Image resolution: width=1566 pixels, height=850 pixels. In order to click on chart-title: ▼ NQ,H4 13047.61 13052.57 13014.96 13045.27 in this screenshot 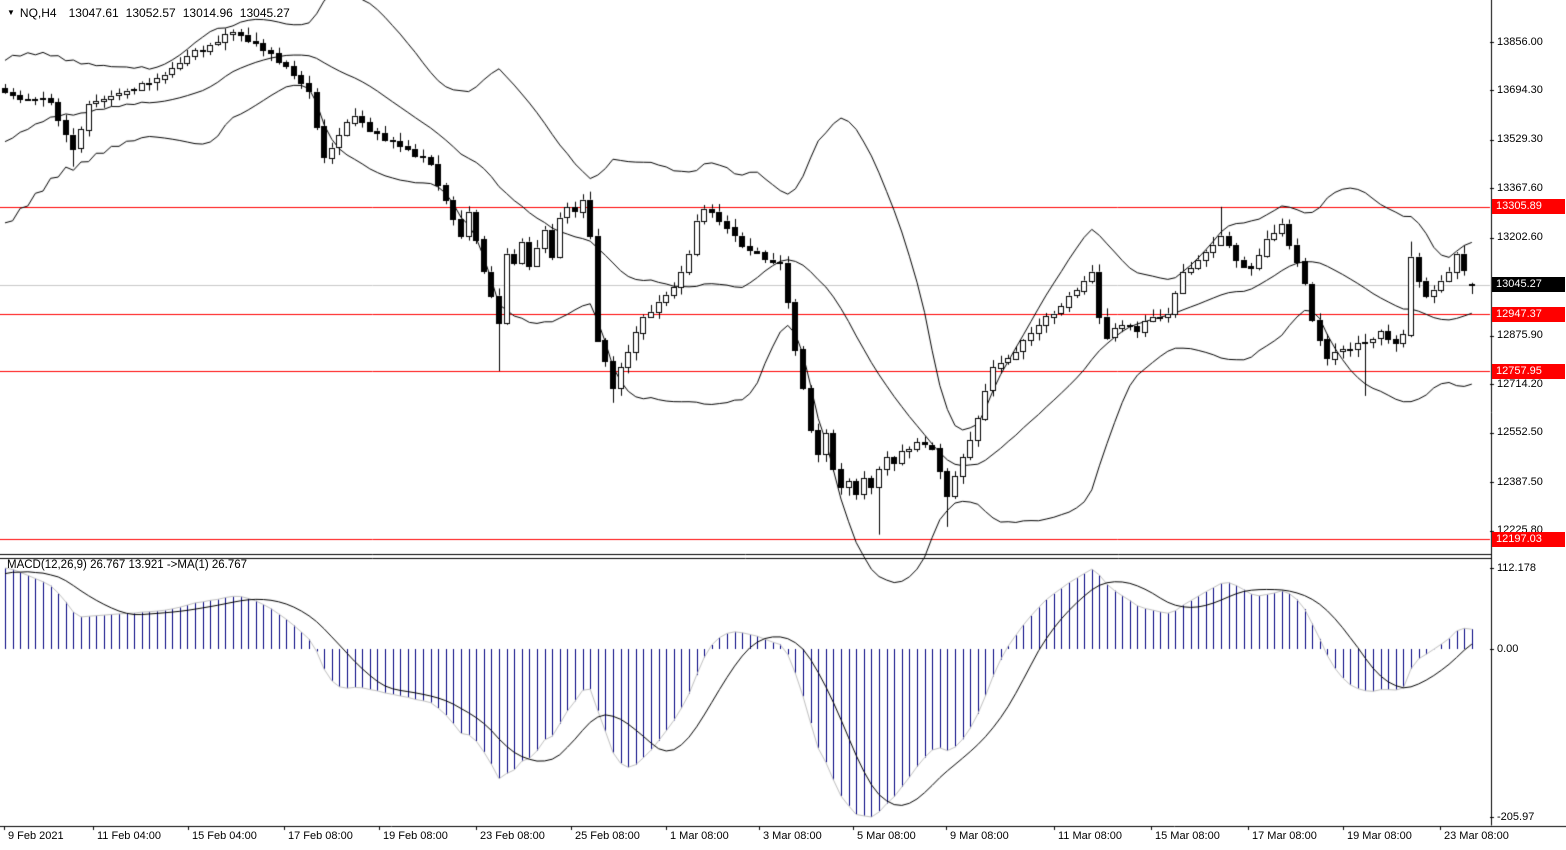, I will do `click(152, 13)`.